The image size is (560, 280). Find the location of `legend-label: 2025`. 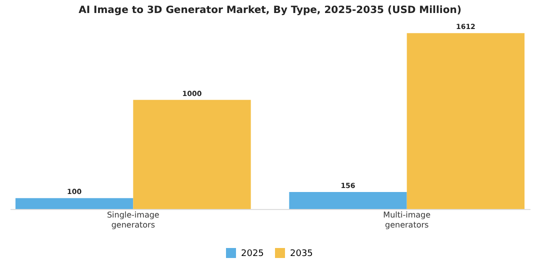

legend-label: 2025 is located at coordinates (252, 254).